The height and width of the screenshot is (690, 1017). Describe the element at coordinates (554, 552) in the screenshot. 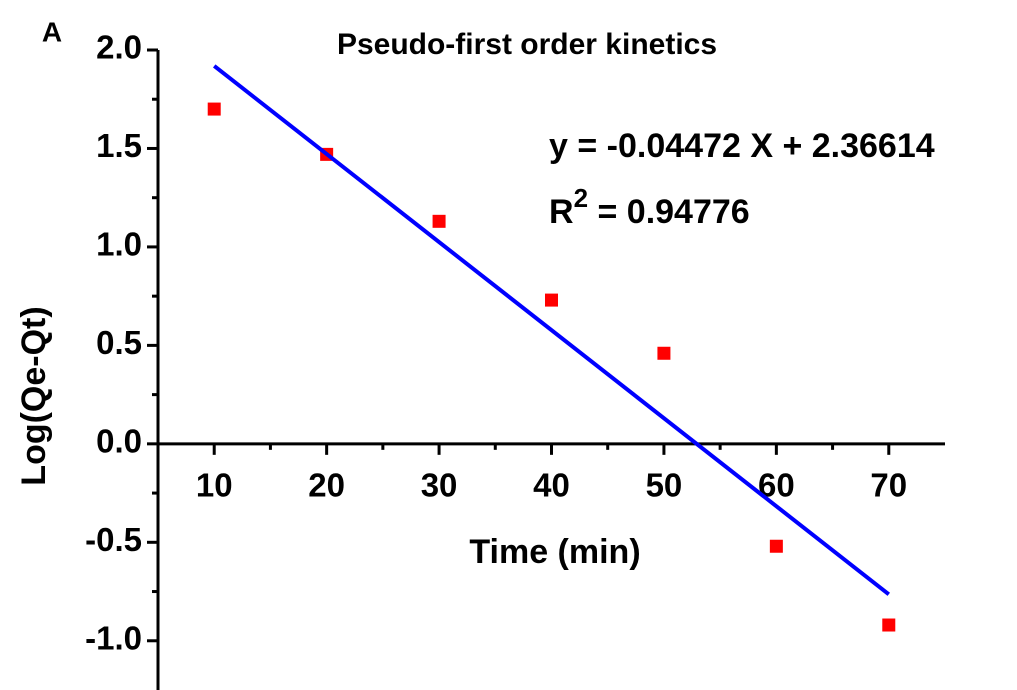

I see `x-axis-label: Time (min)` at that location.